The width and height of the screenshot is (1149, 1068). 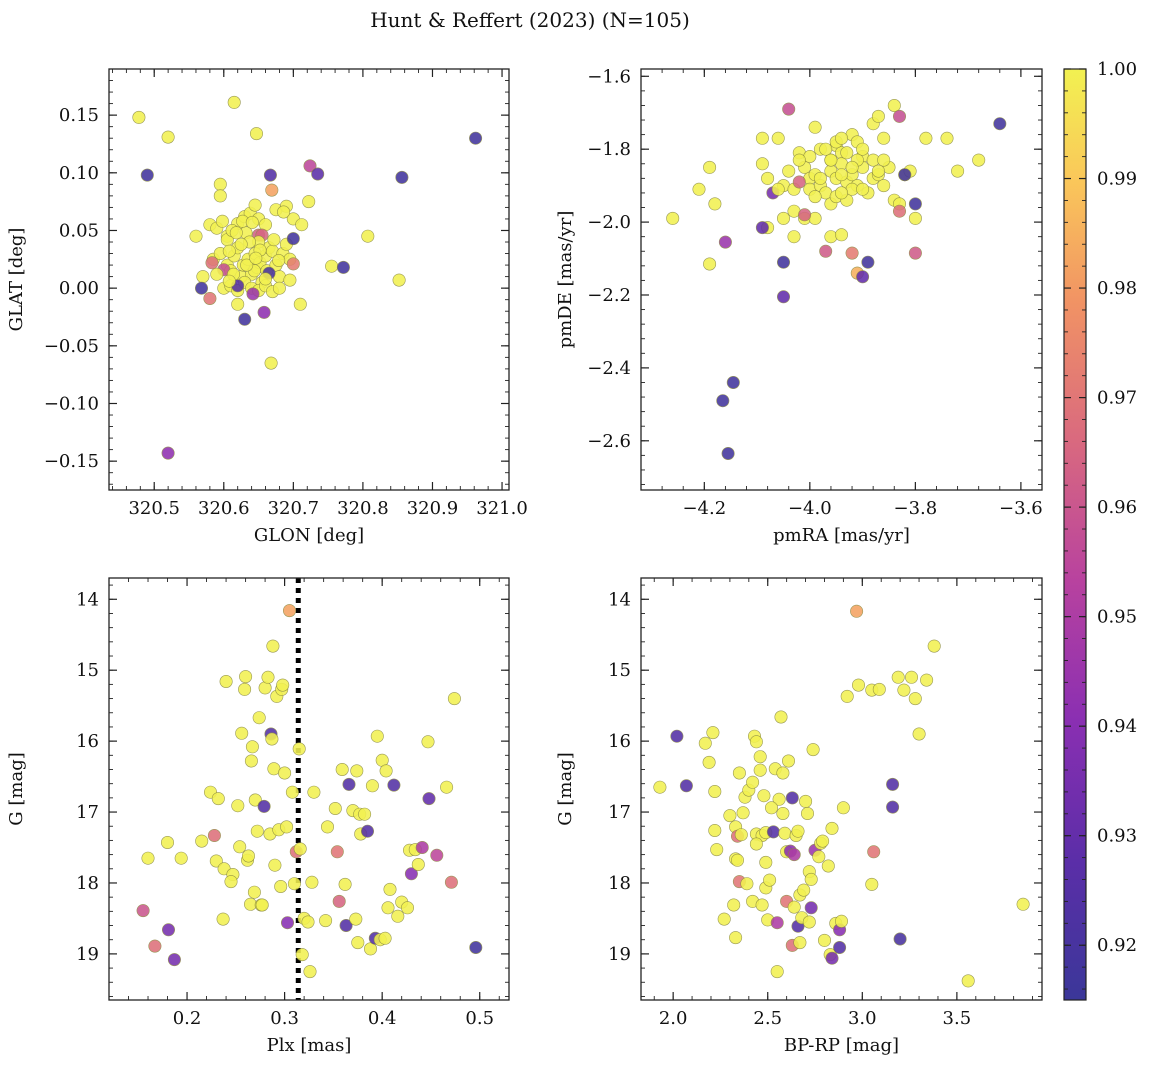 I want to click on colorbar-tick-label: 0.93, so click(x=1117, y=836).